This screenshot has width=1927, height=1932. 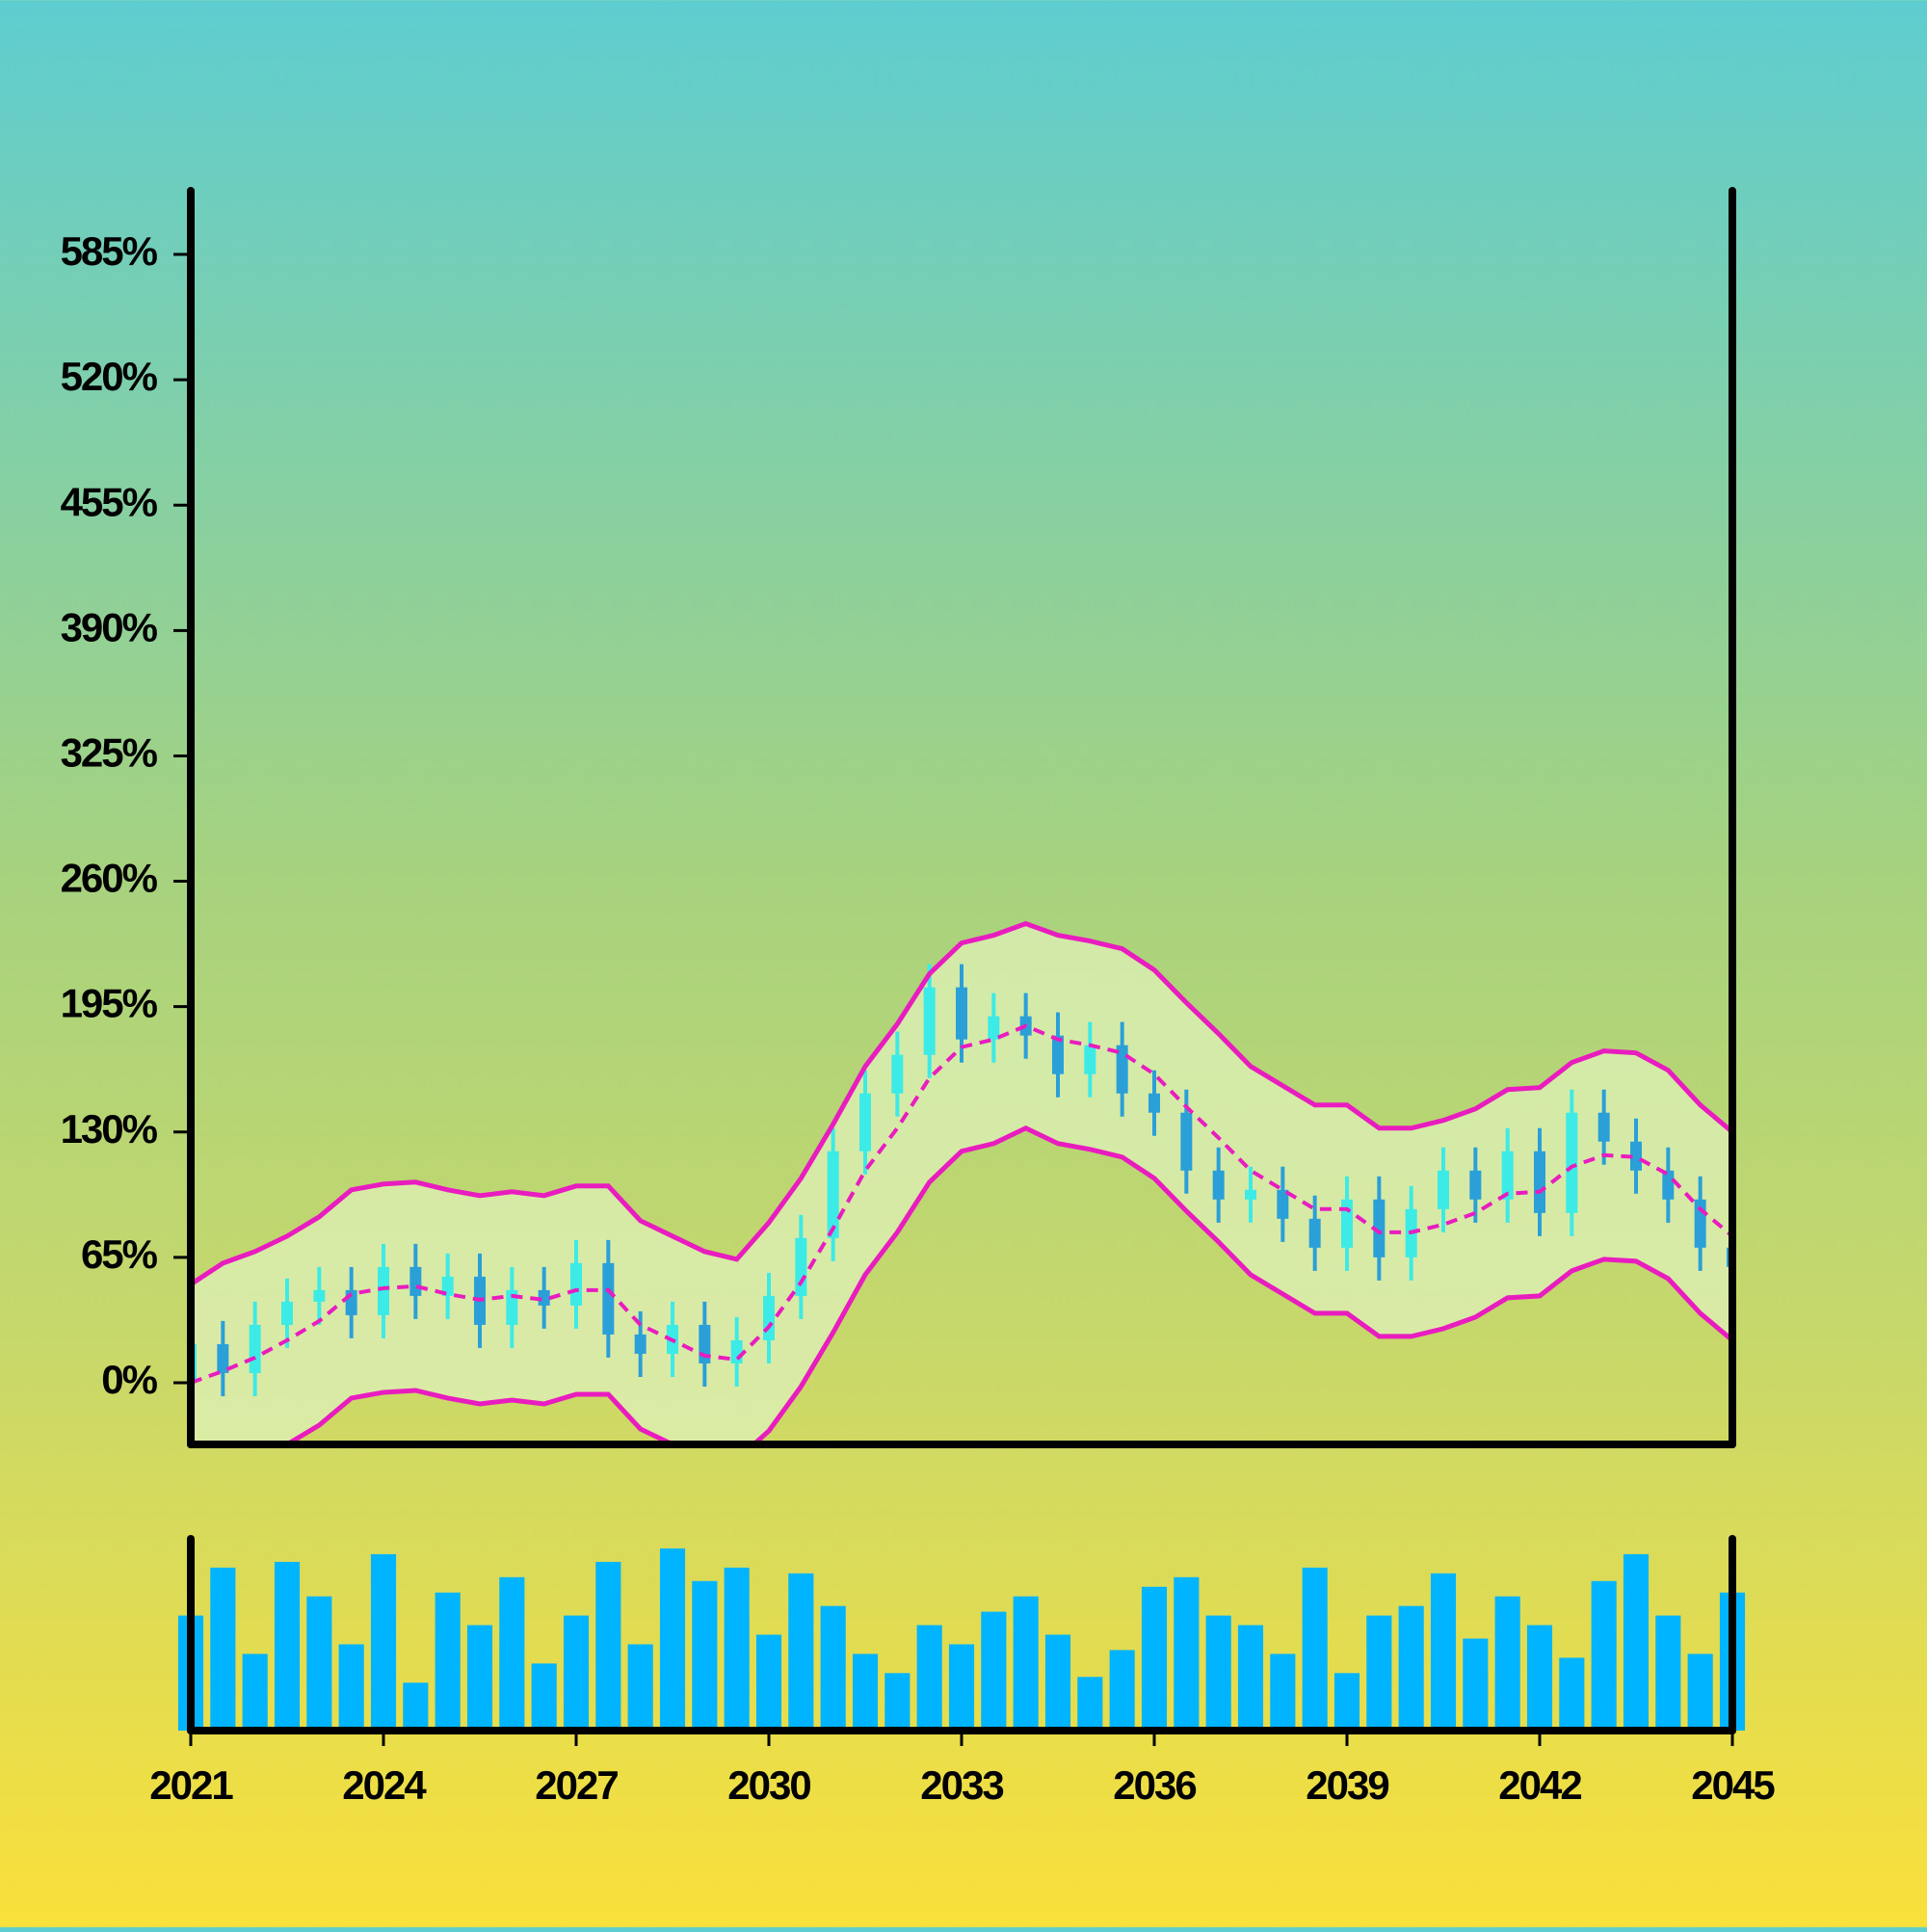 What do you see at coordinates (109, 251) in the screenshot?
I see `y-tick-label: 585%` at bounding box center [109, 251].